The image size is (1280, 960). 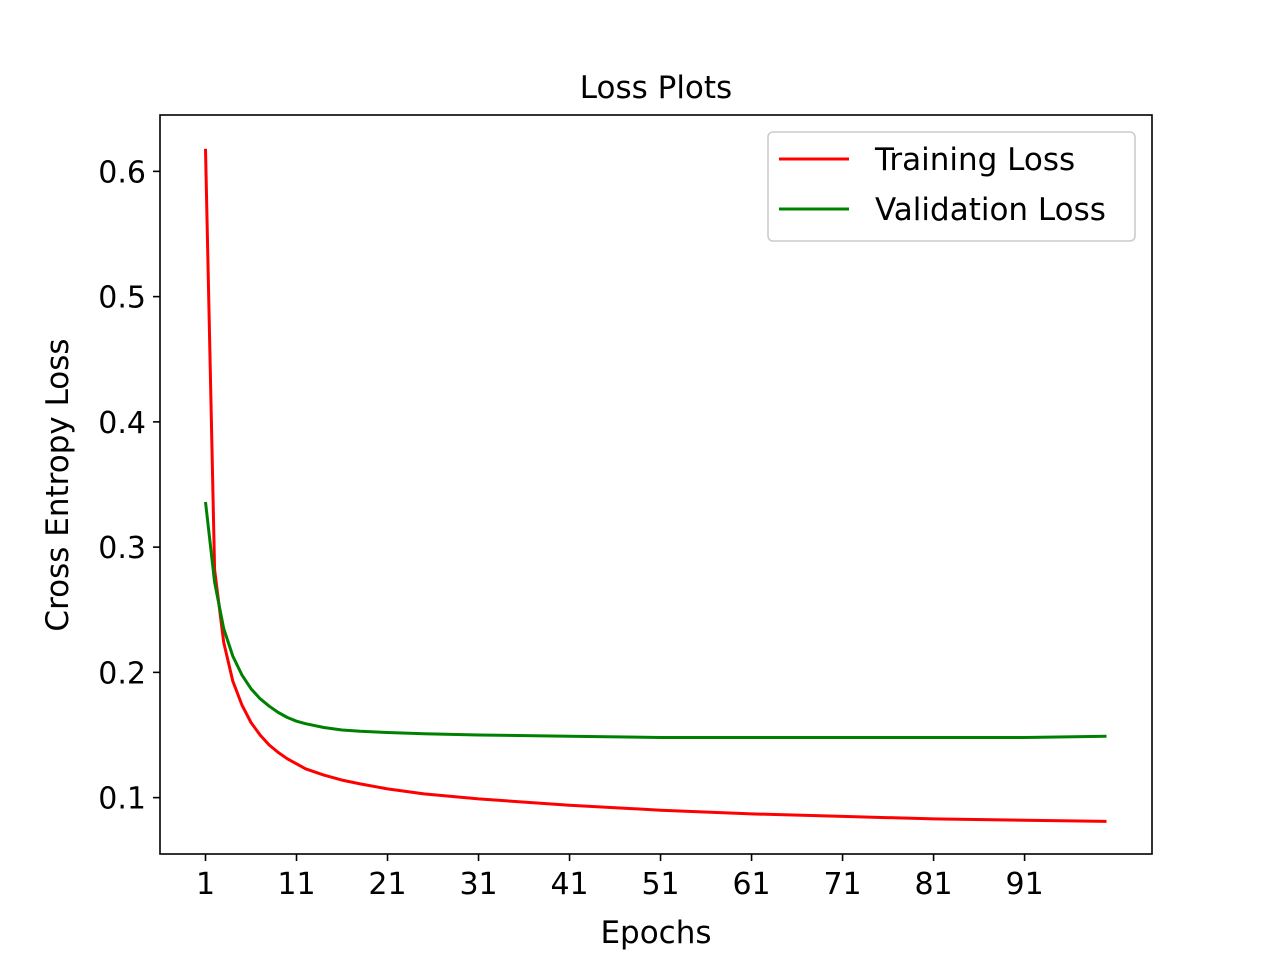 I want to click on y-tick-label: 0.1, so click(x=122, y=799).